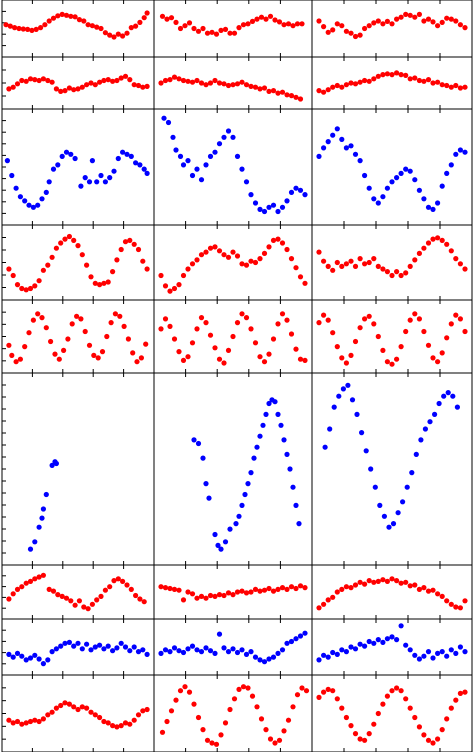 The image size is (474, 752). What do you see at coordinates (233, 167) in the screenshot?
I see `panel-frame` at bounding box center [233, 167].